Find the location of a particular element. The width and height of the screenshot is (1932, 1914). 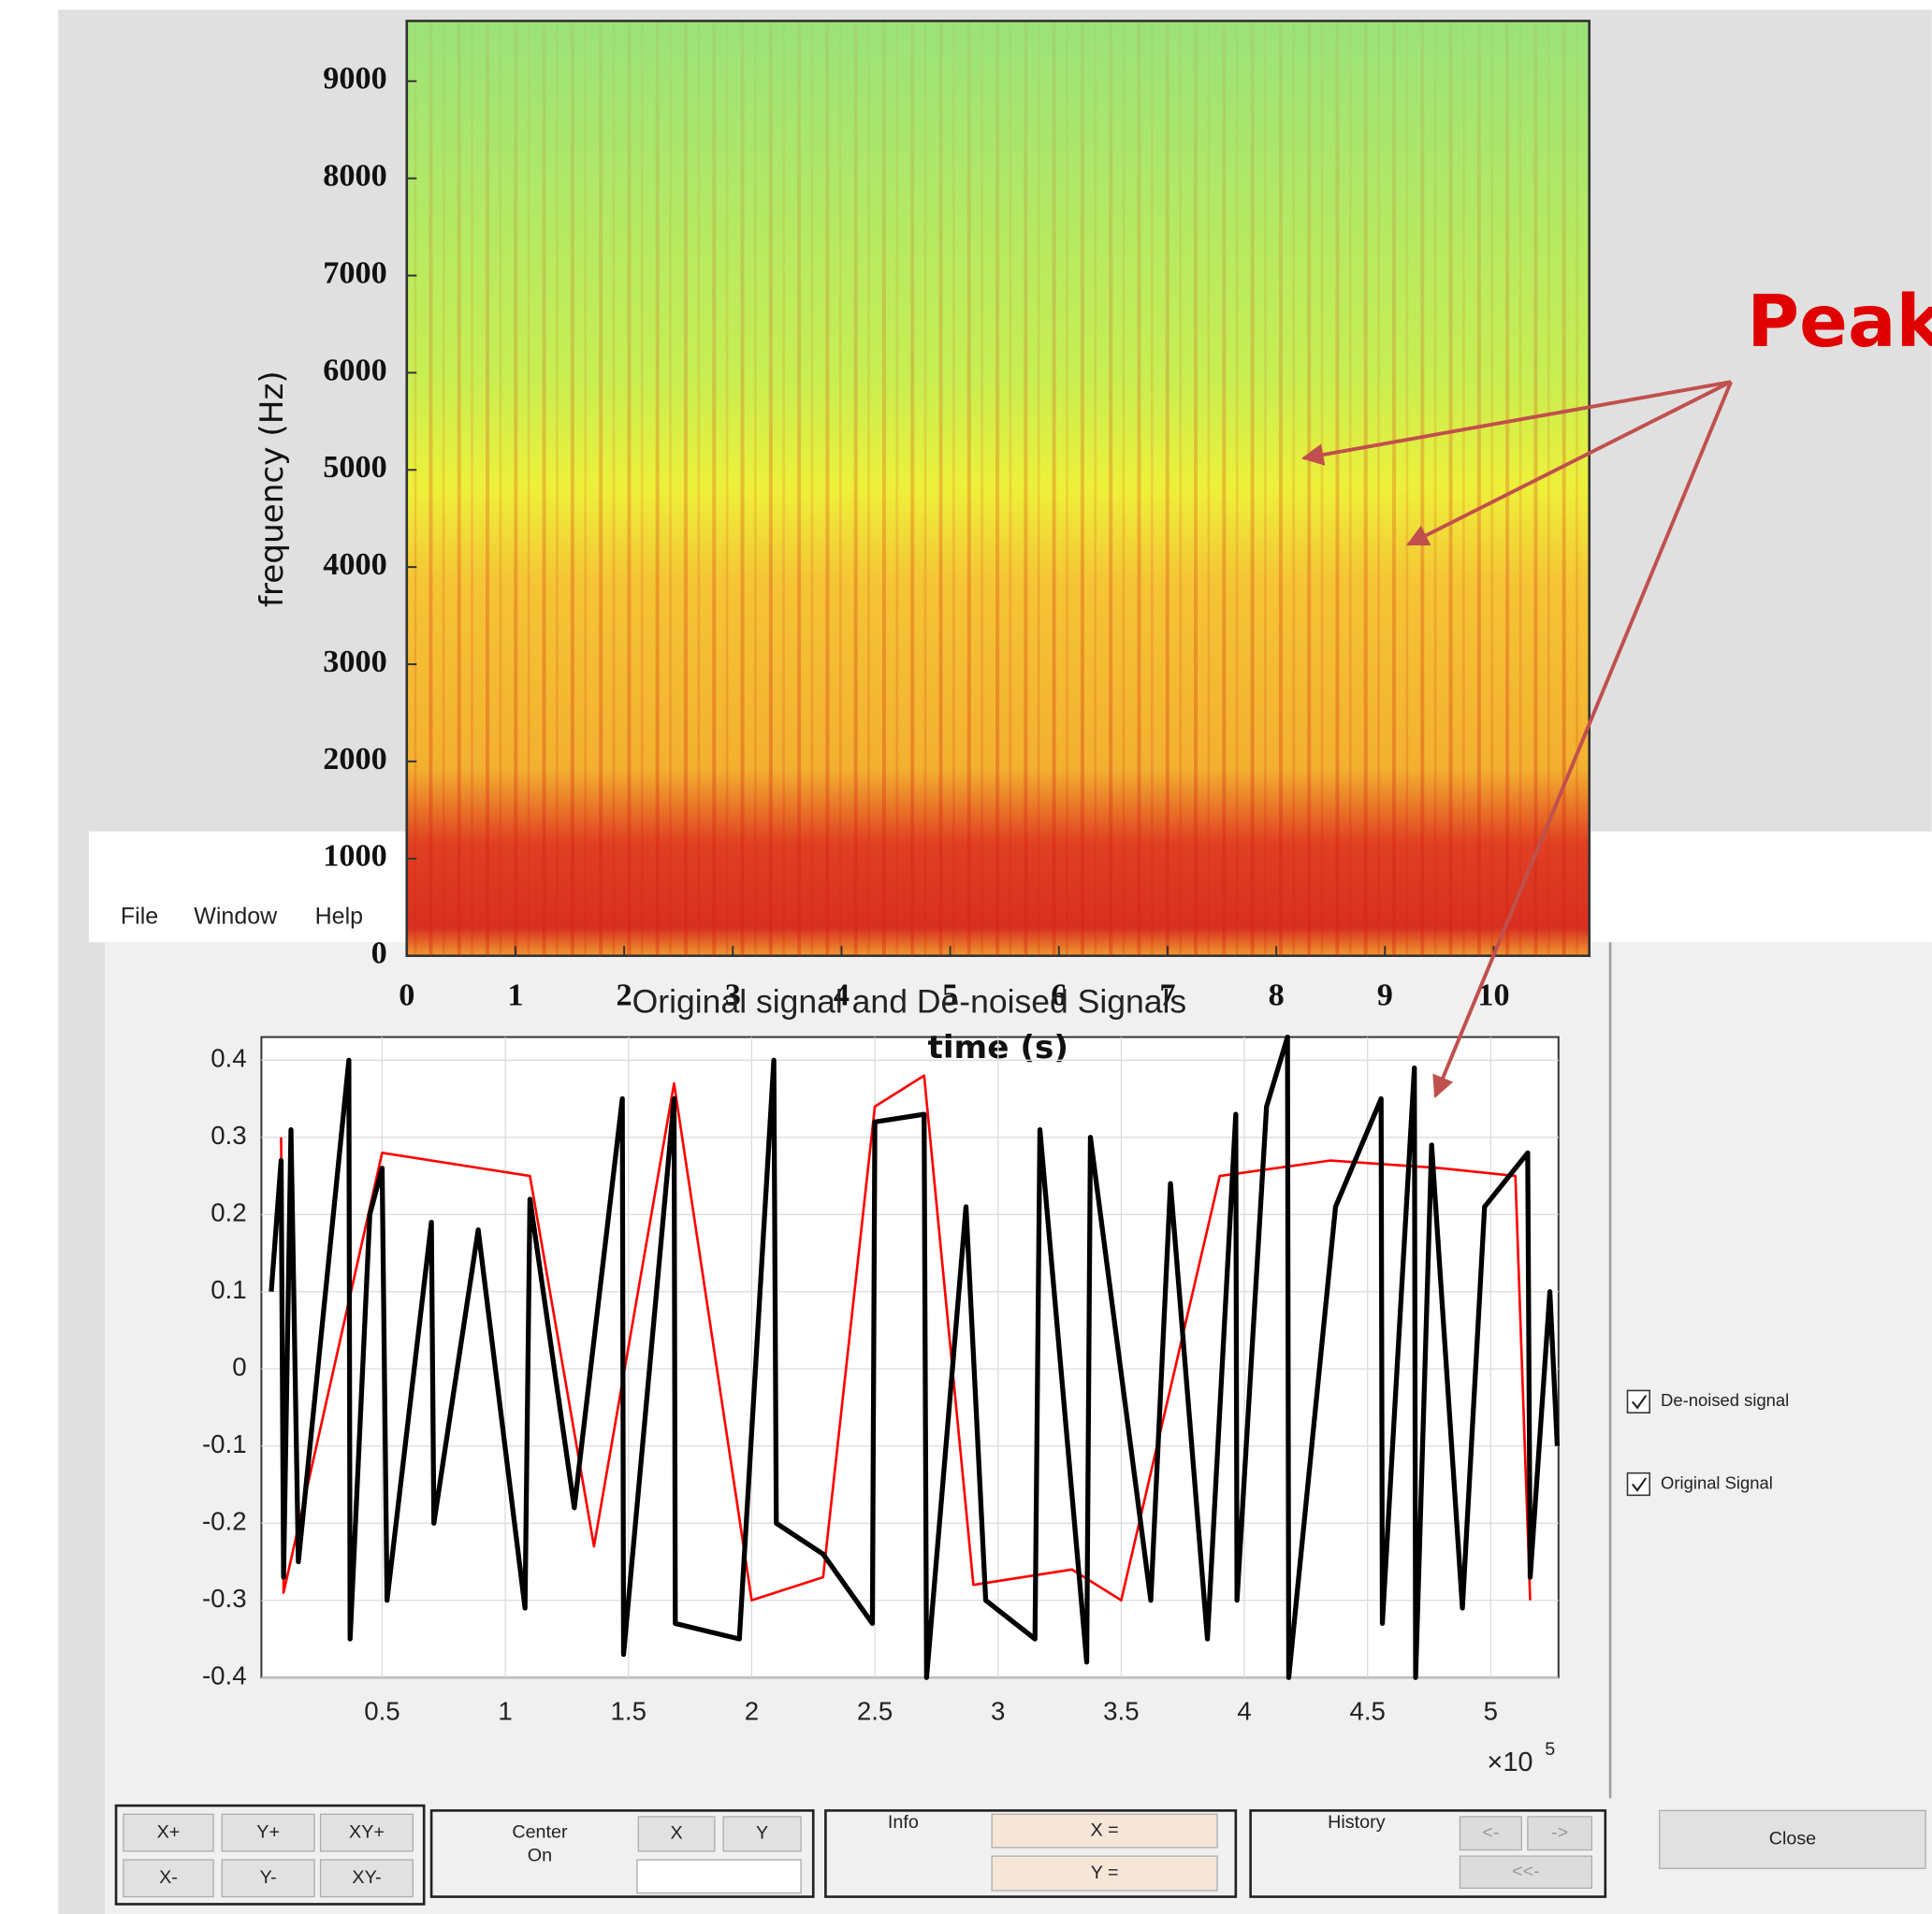

y-tick-label: 8000 is located at coordinates (355, 176).